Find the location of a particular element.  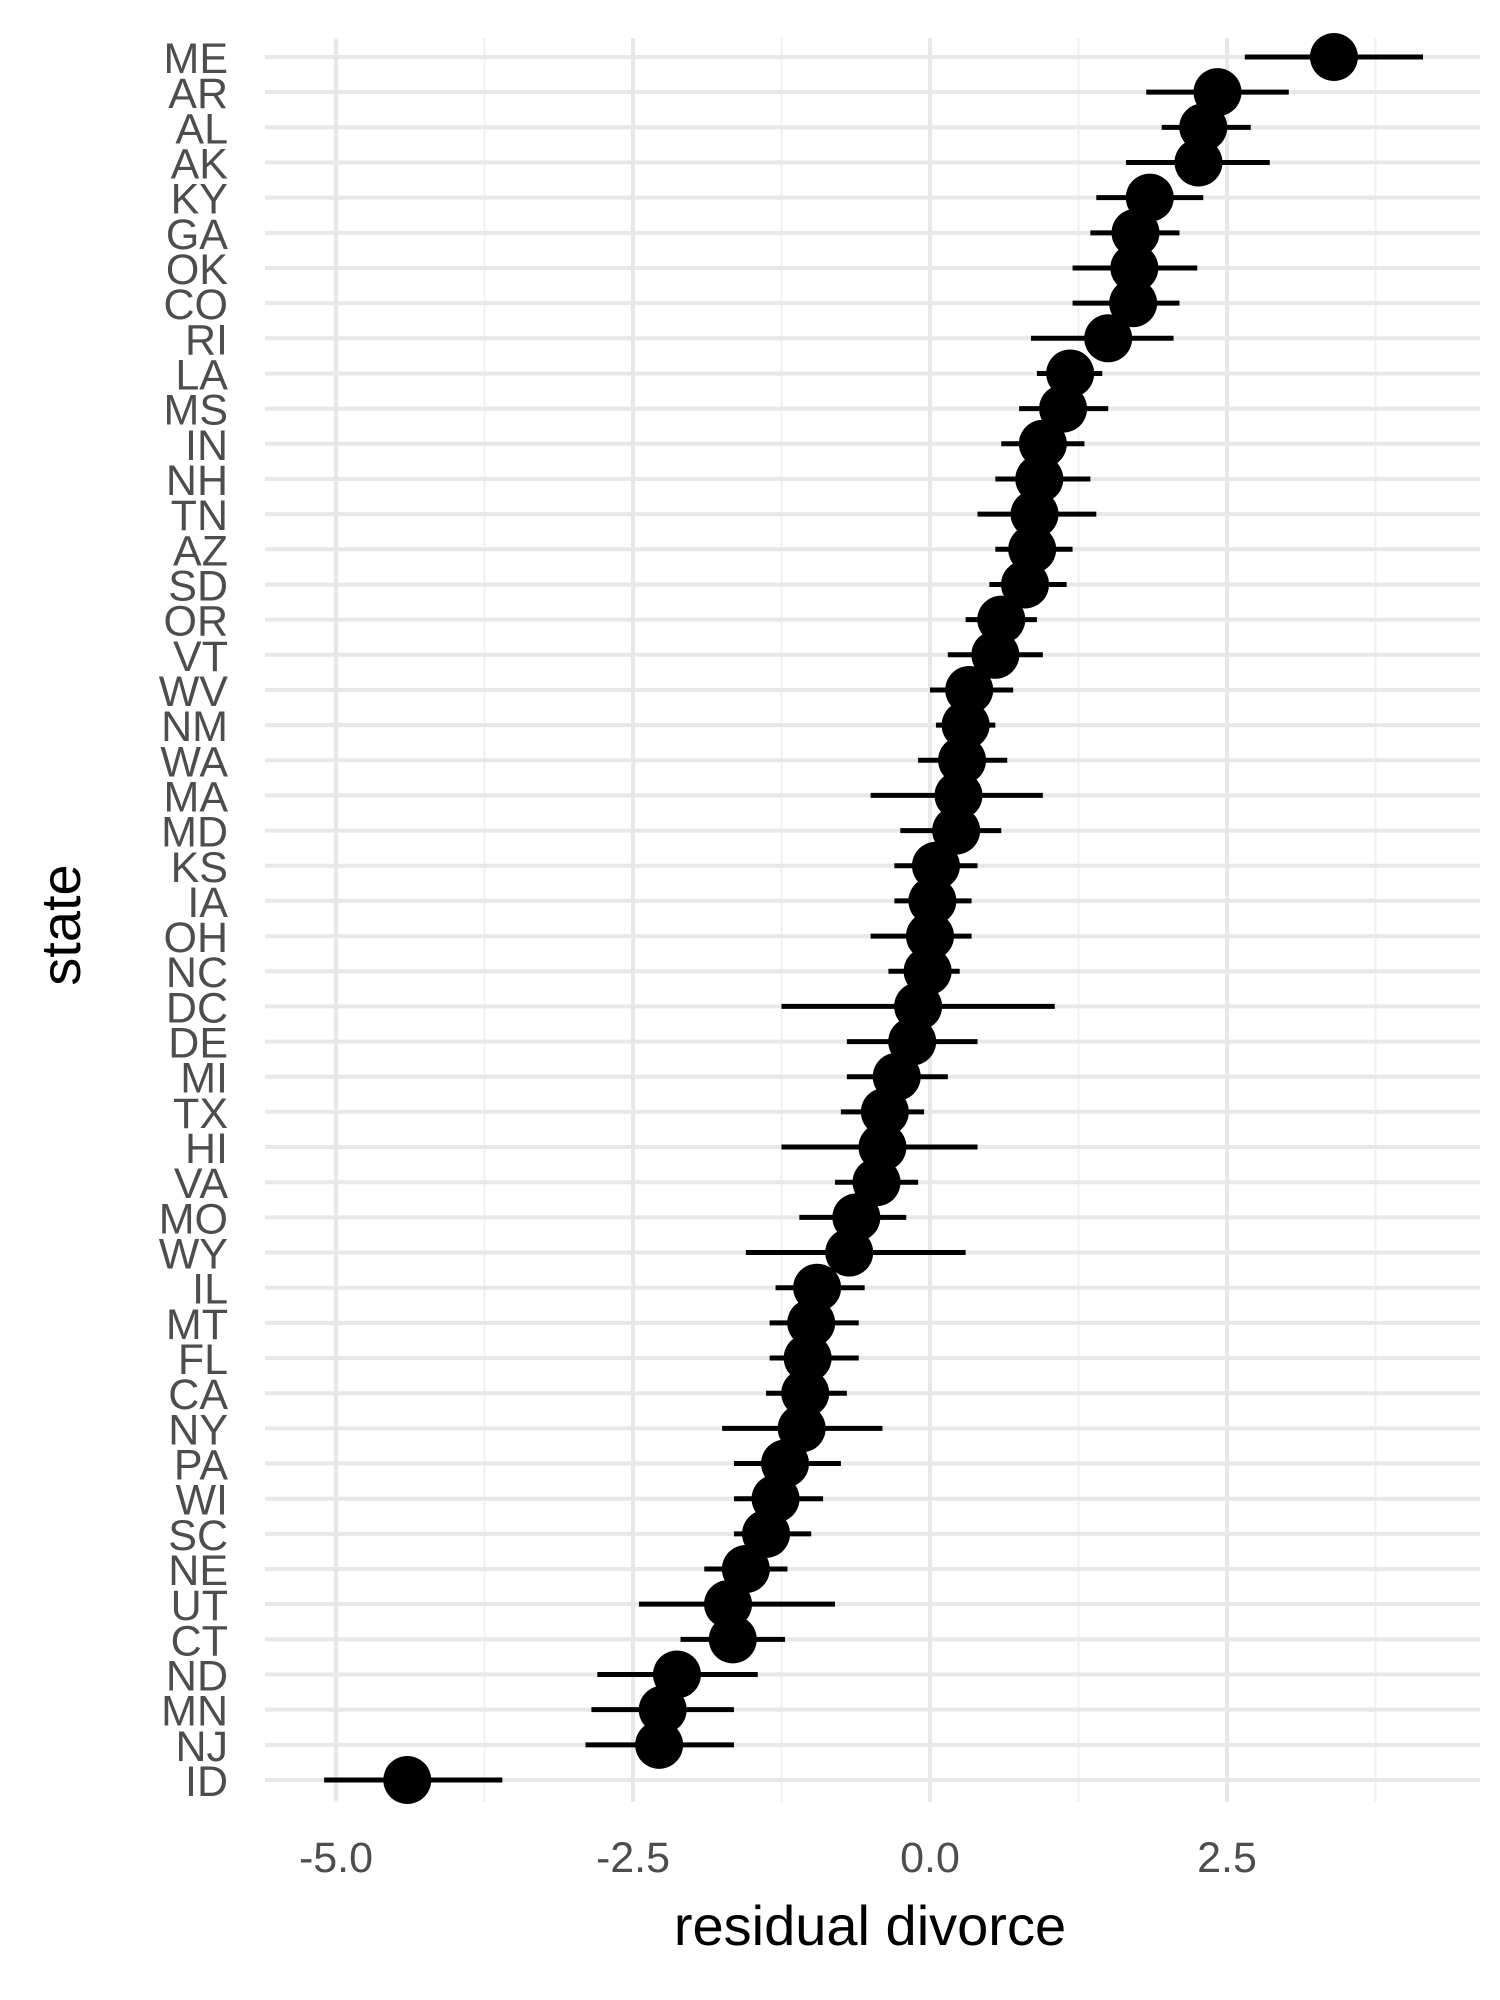

y-tick-label: AR is located at coordinates (198, 94).